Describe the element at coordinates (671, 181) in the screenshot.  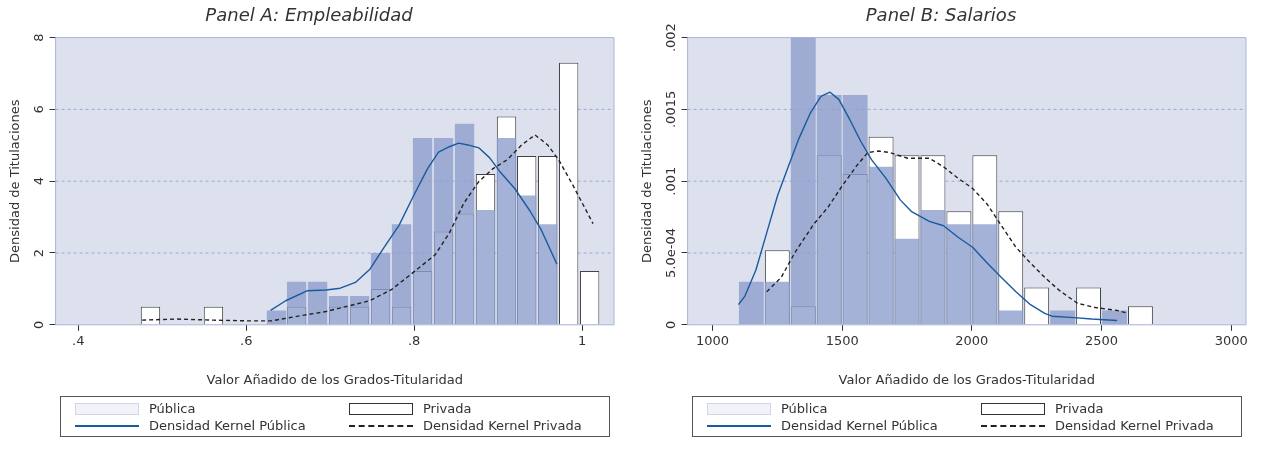
I see `y-tick-label: .001` at that location.